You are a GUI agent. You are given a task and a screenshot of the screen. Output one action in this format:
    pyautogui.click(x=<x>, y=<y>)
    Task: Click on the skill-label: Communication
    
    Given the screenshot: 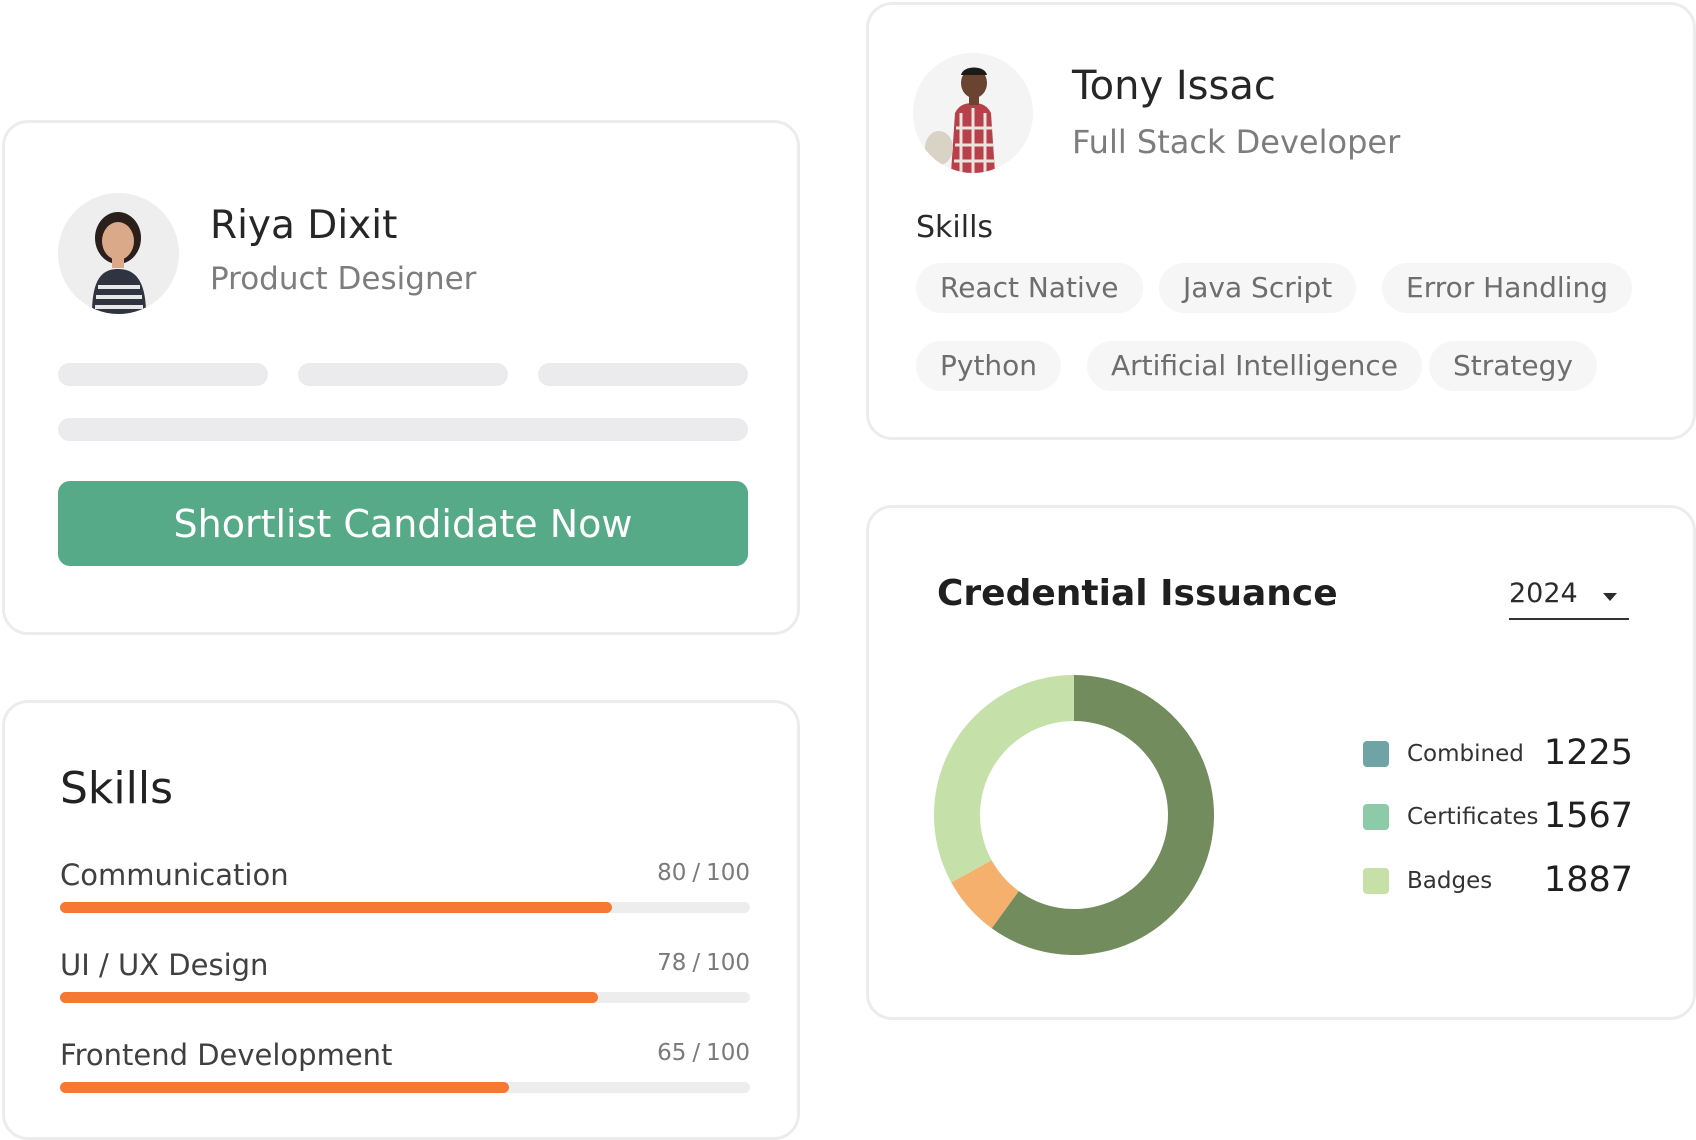 What is the action you would take?
    pyautogui.click(x=174, y=875)
    